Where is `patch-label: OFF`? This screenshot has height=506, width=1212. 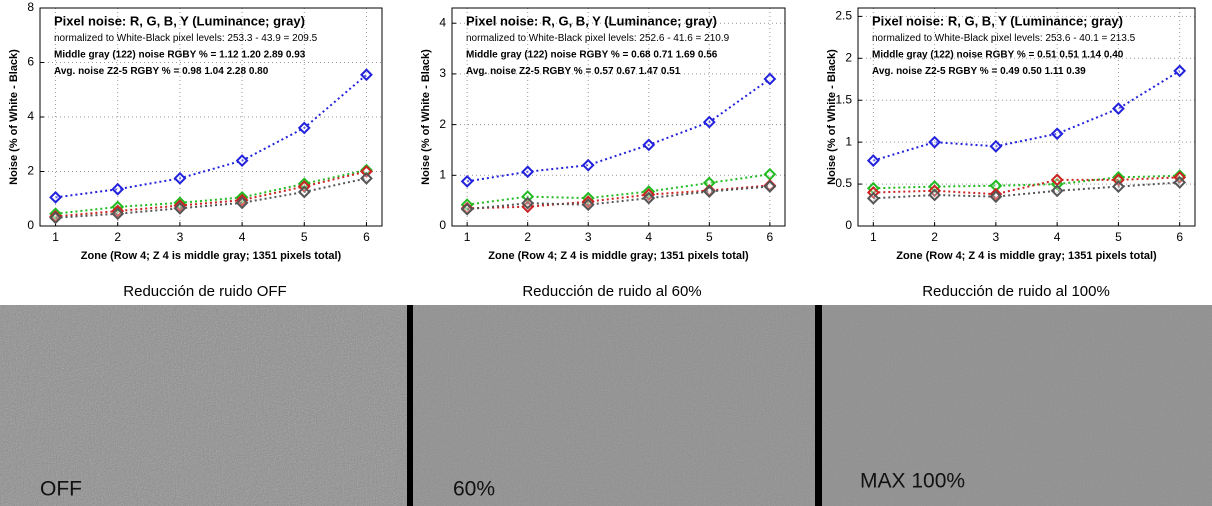 patch-label: OFF is located at coordinates (61, 489).